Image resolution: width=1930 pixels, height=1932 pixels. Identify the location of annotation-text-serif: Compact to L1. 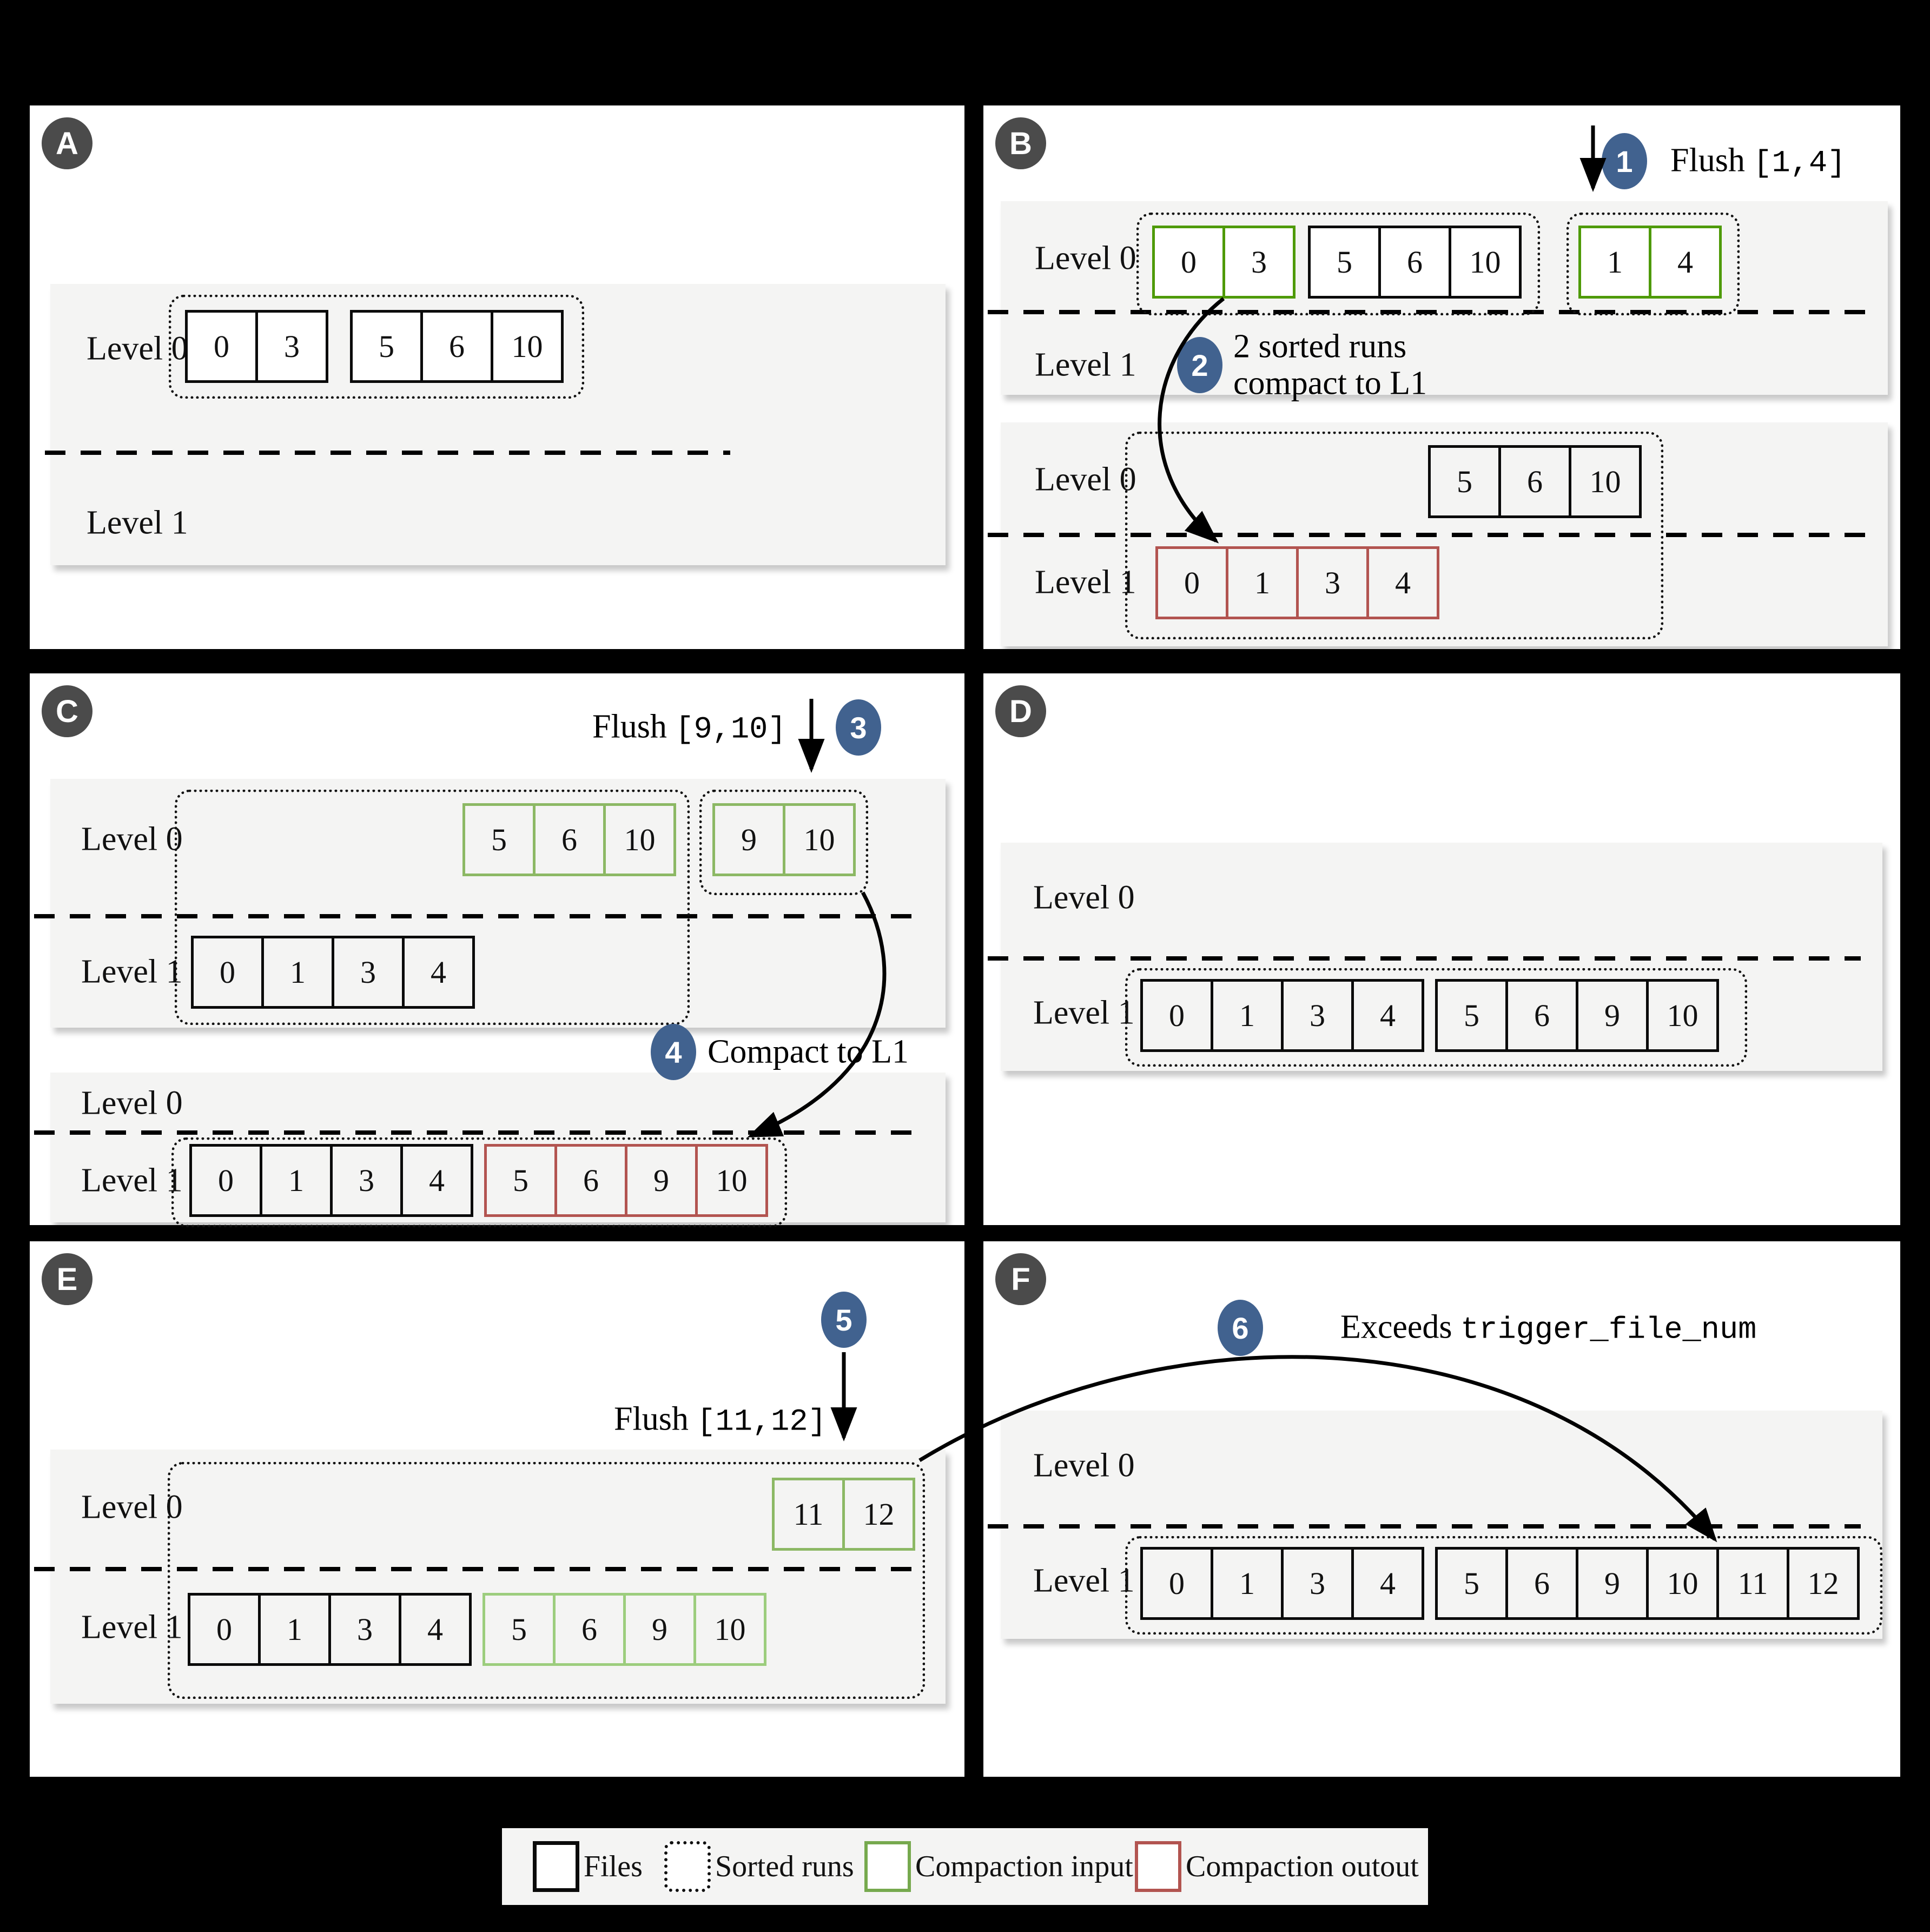
(809, 1051).